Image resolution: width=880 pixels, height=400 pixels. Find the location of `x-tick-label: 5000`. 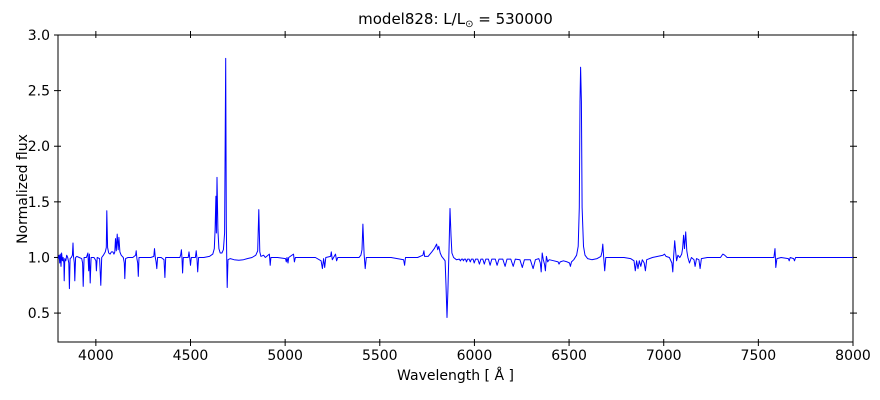

x-tick-label: 5000 is located at coordinates (285, 356).